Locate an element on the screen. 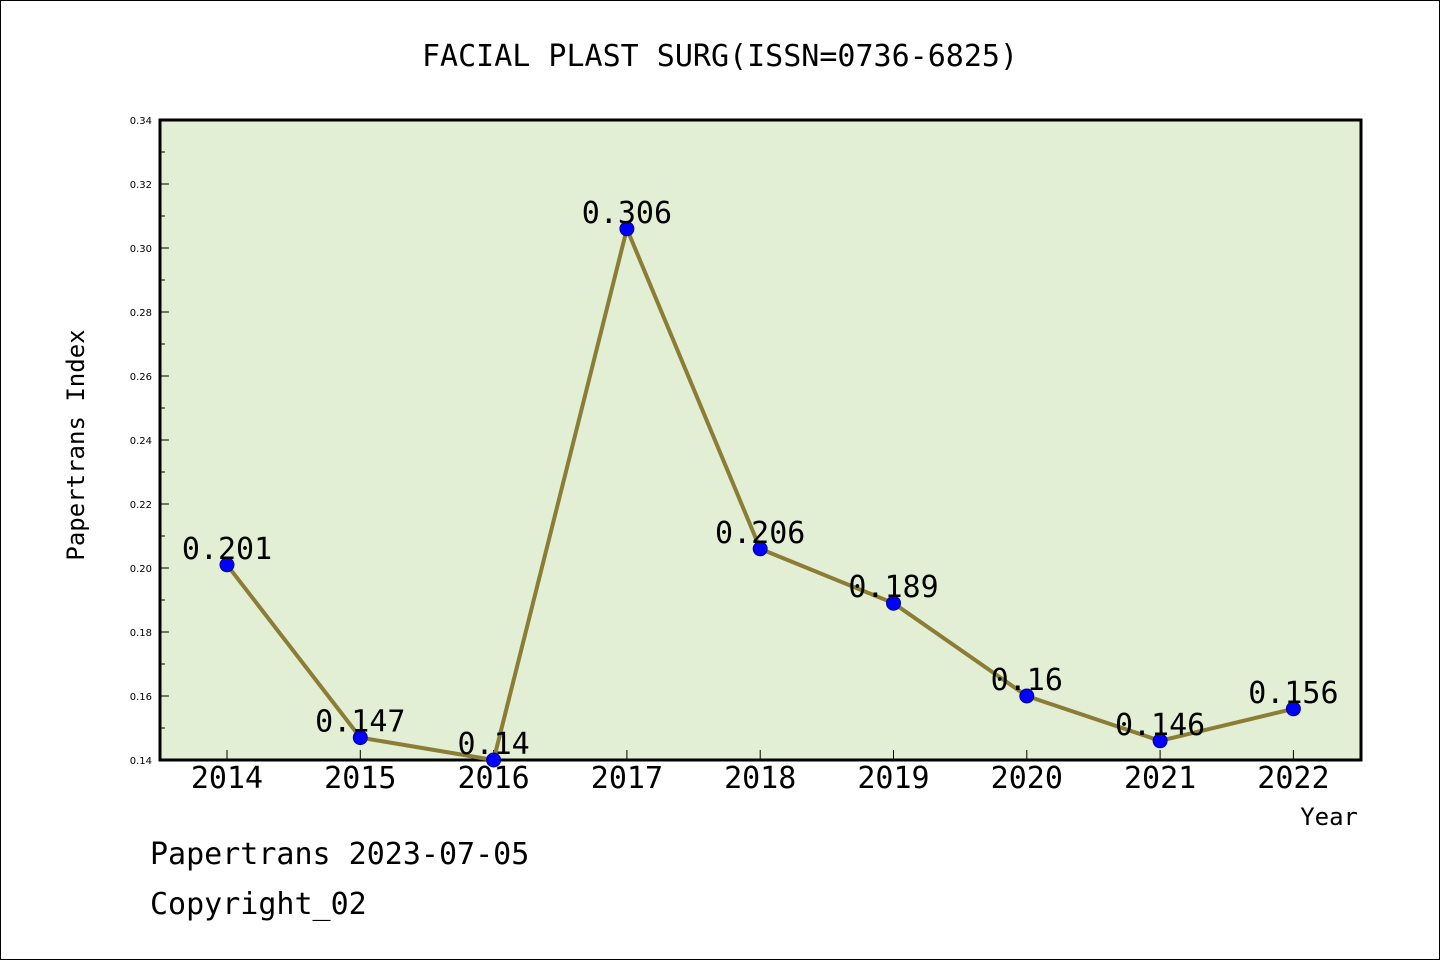  y-tick-label: 0.22 is located at coordinates (141, 505).